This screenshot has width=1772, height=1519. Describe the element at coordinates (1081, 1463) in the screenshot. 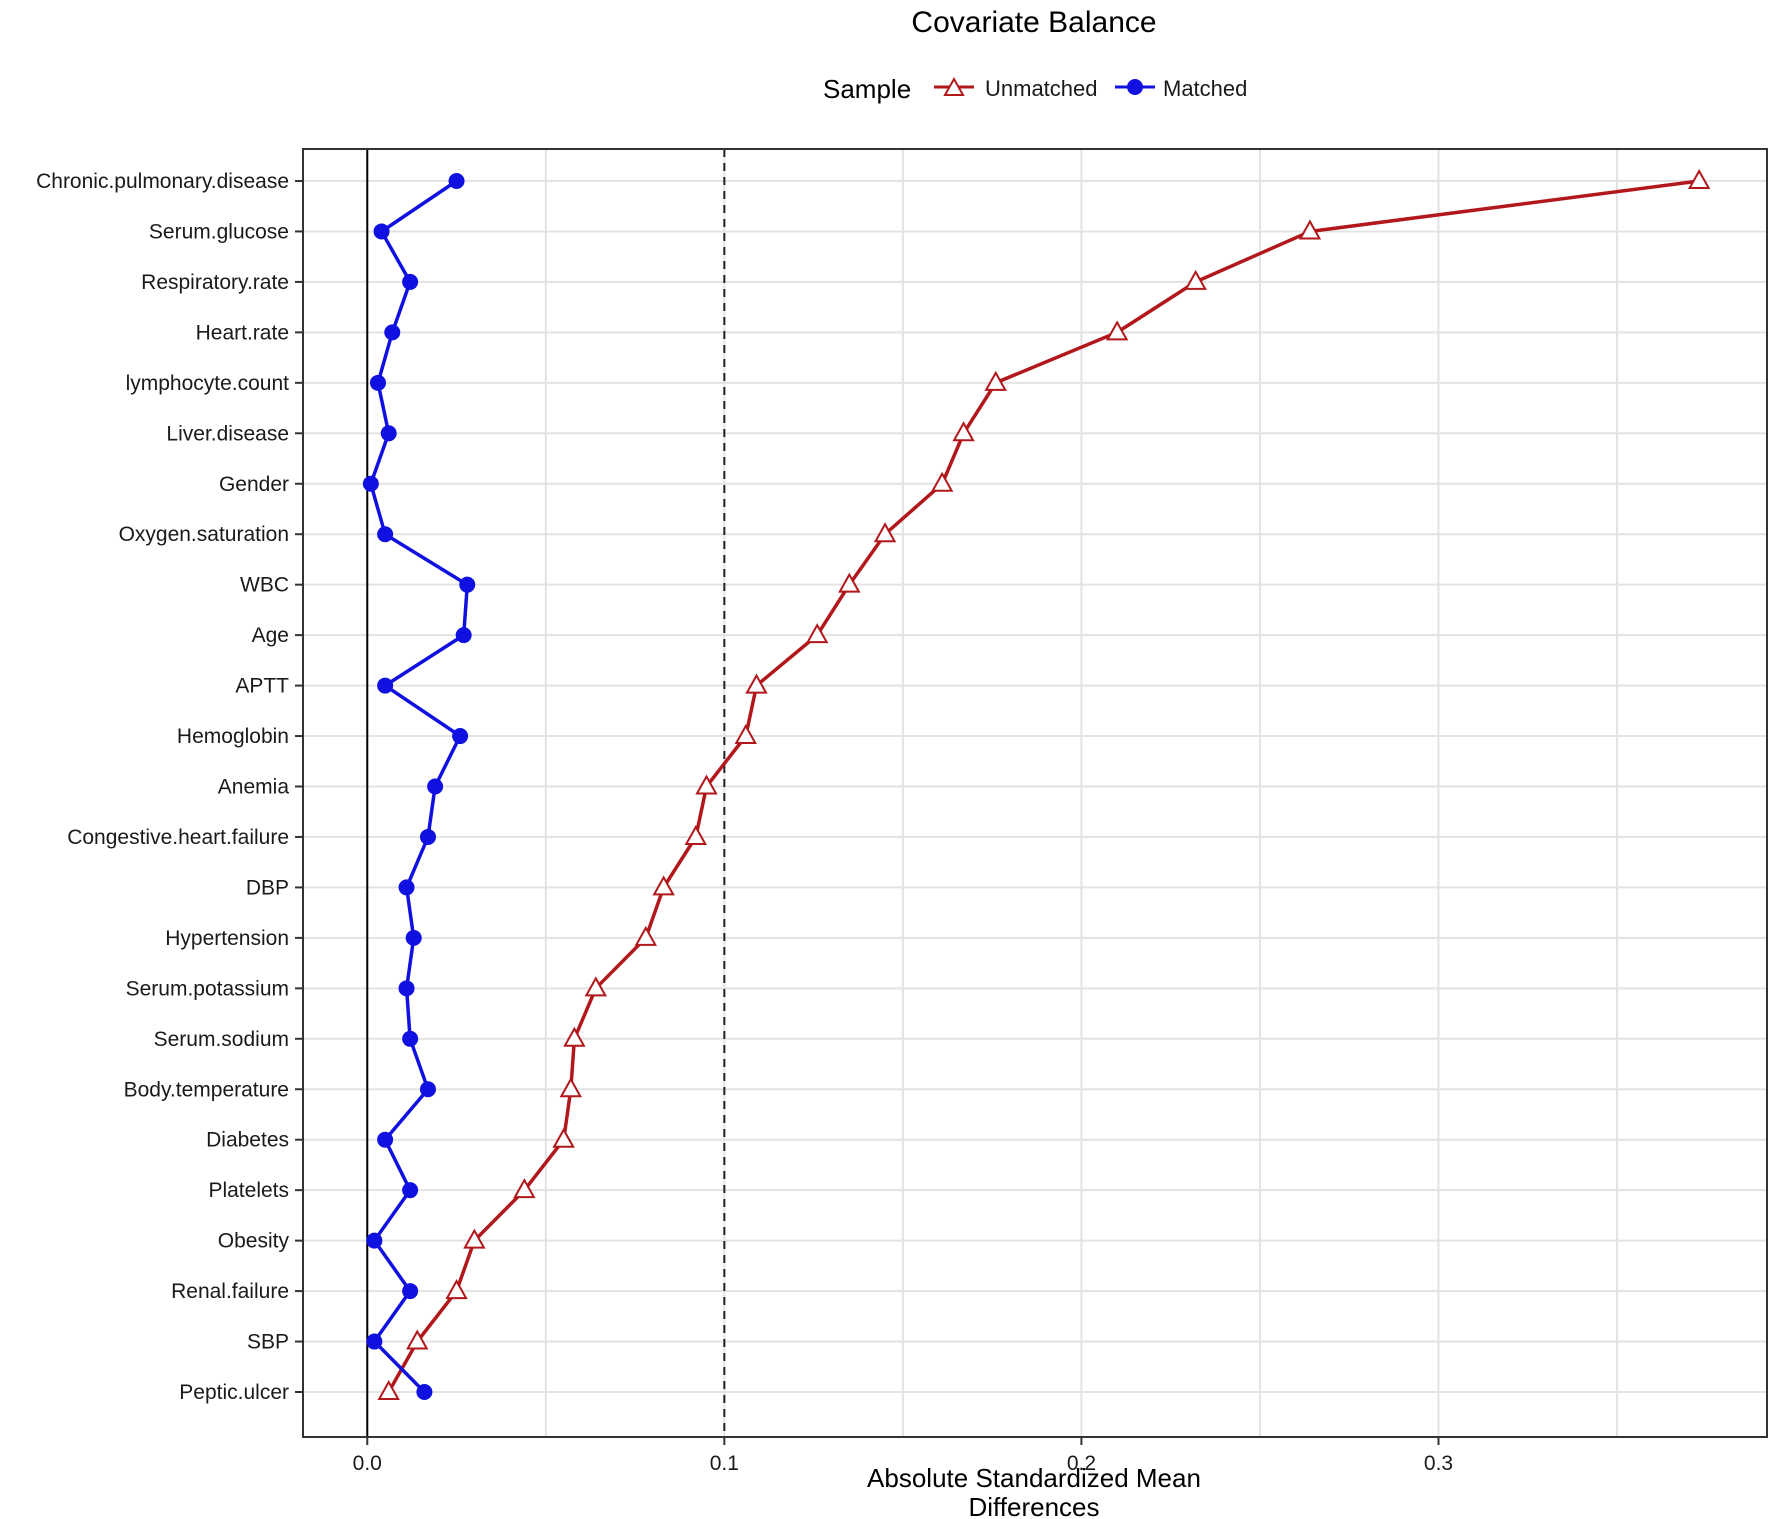

I see `x-tick-label: 0.2` at that location.